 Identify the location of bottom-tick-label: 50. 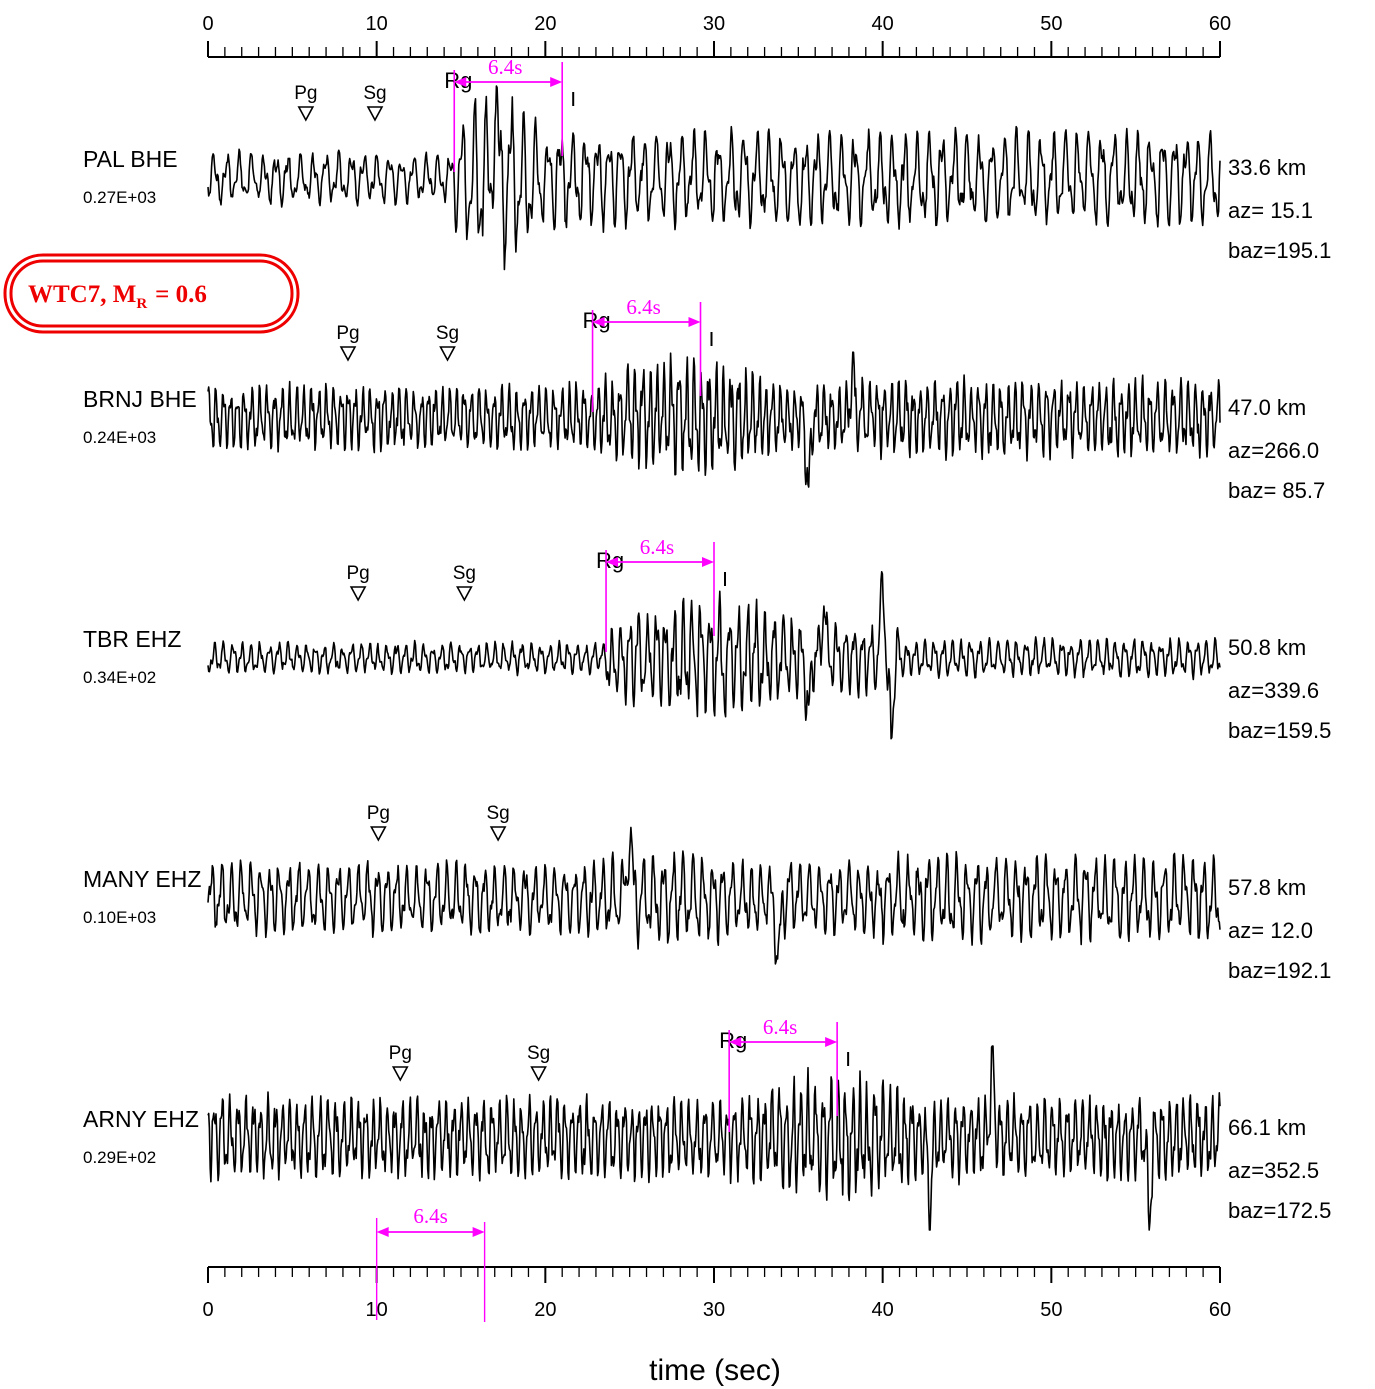
(1051, 1310).